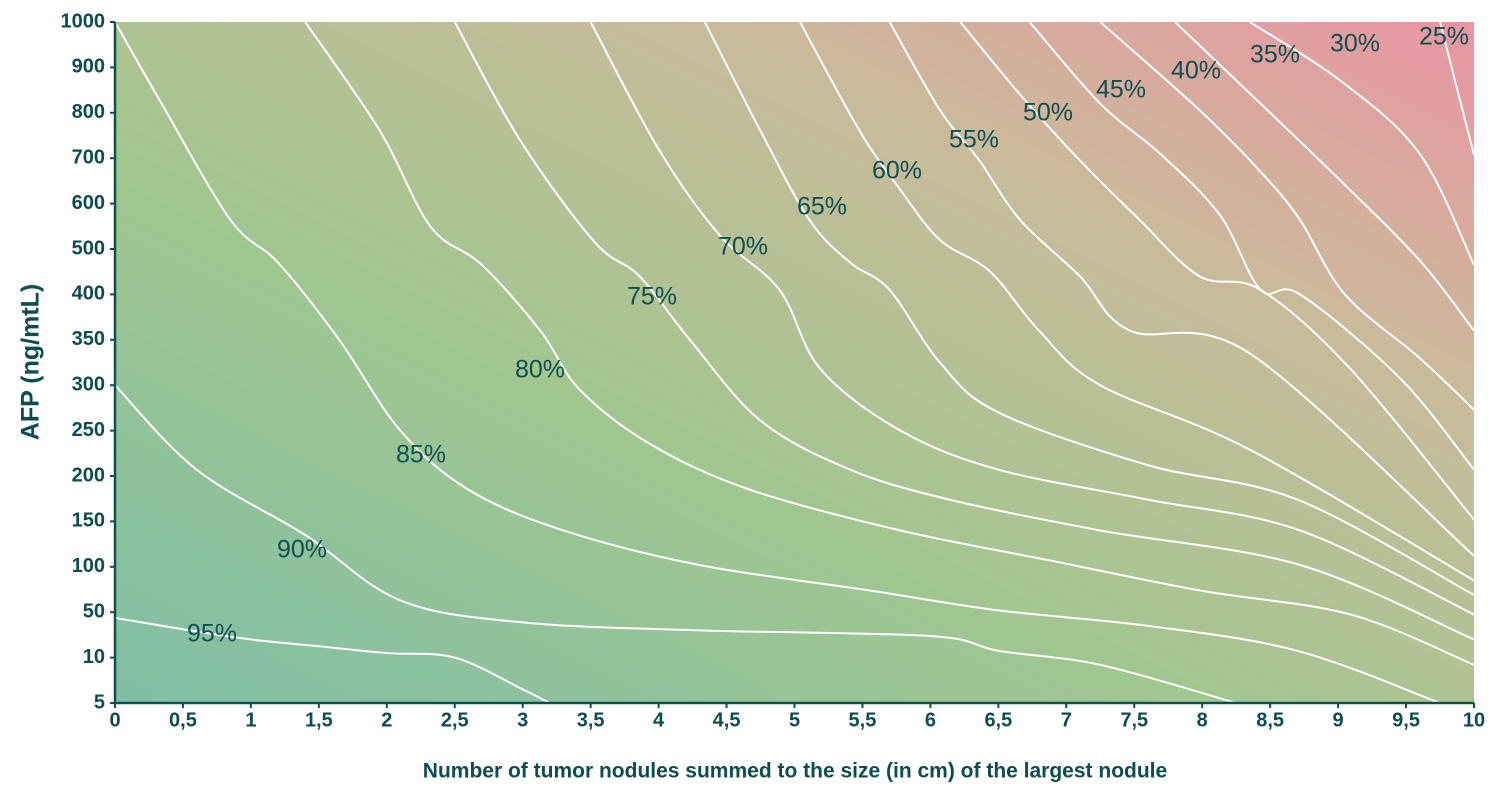 The width and height of the screenshot is (1491, 790). Describe the element at coordinates (88, 521) in the screenshot. I see `y-tick-label: 150` at that location.